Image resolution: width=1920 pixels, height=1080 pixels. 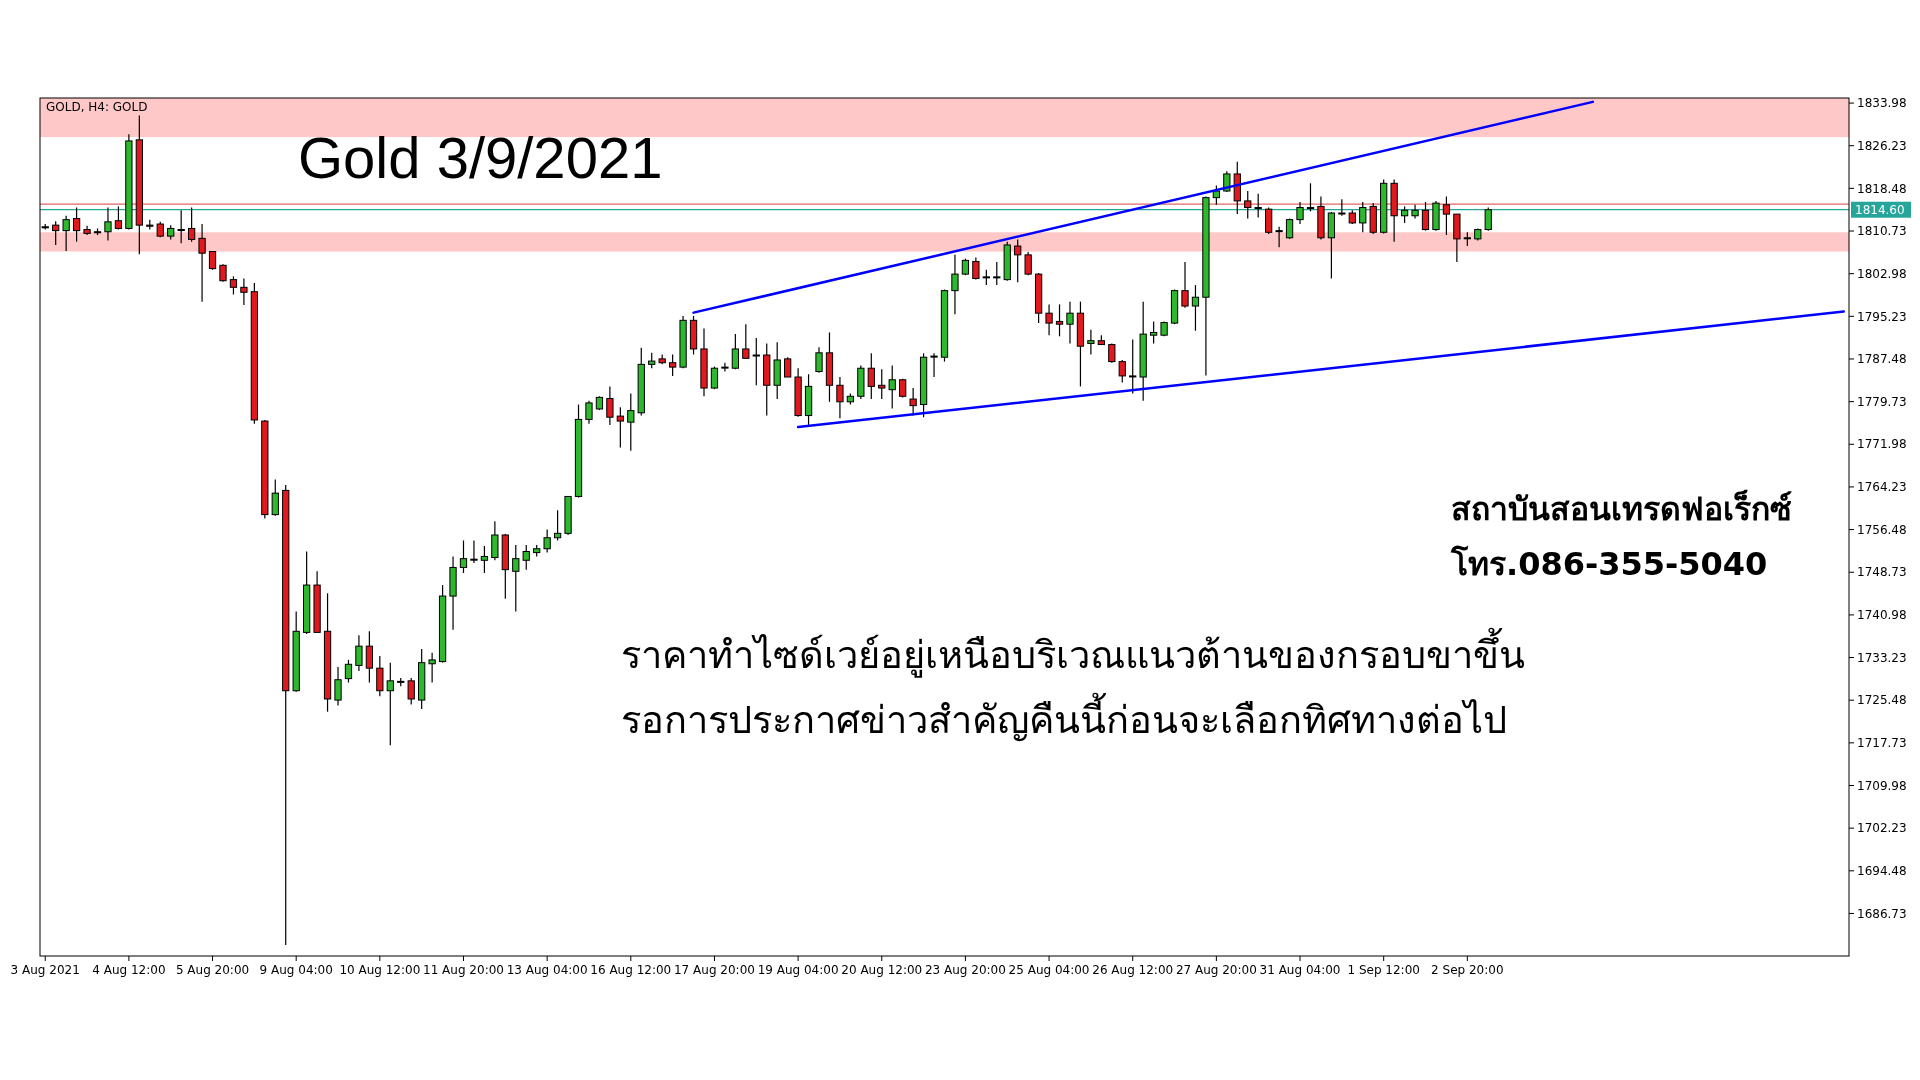 I want to click on x-tick-label: 9 Aug 04:00, so click(x=296, y=970).